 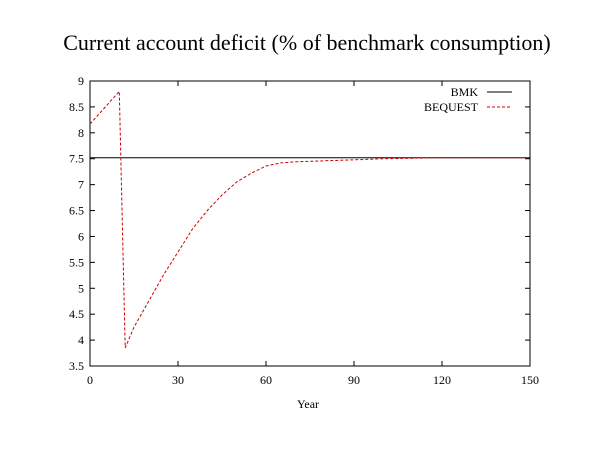 What do you see at coordinates (81, 81) in the screenshot?
I see `y-tick-label: 9` at bounding box center [81, 81].